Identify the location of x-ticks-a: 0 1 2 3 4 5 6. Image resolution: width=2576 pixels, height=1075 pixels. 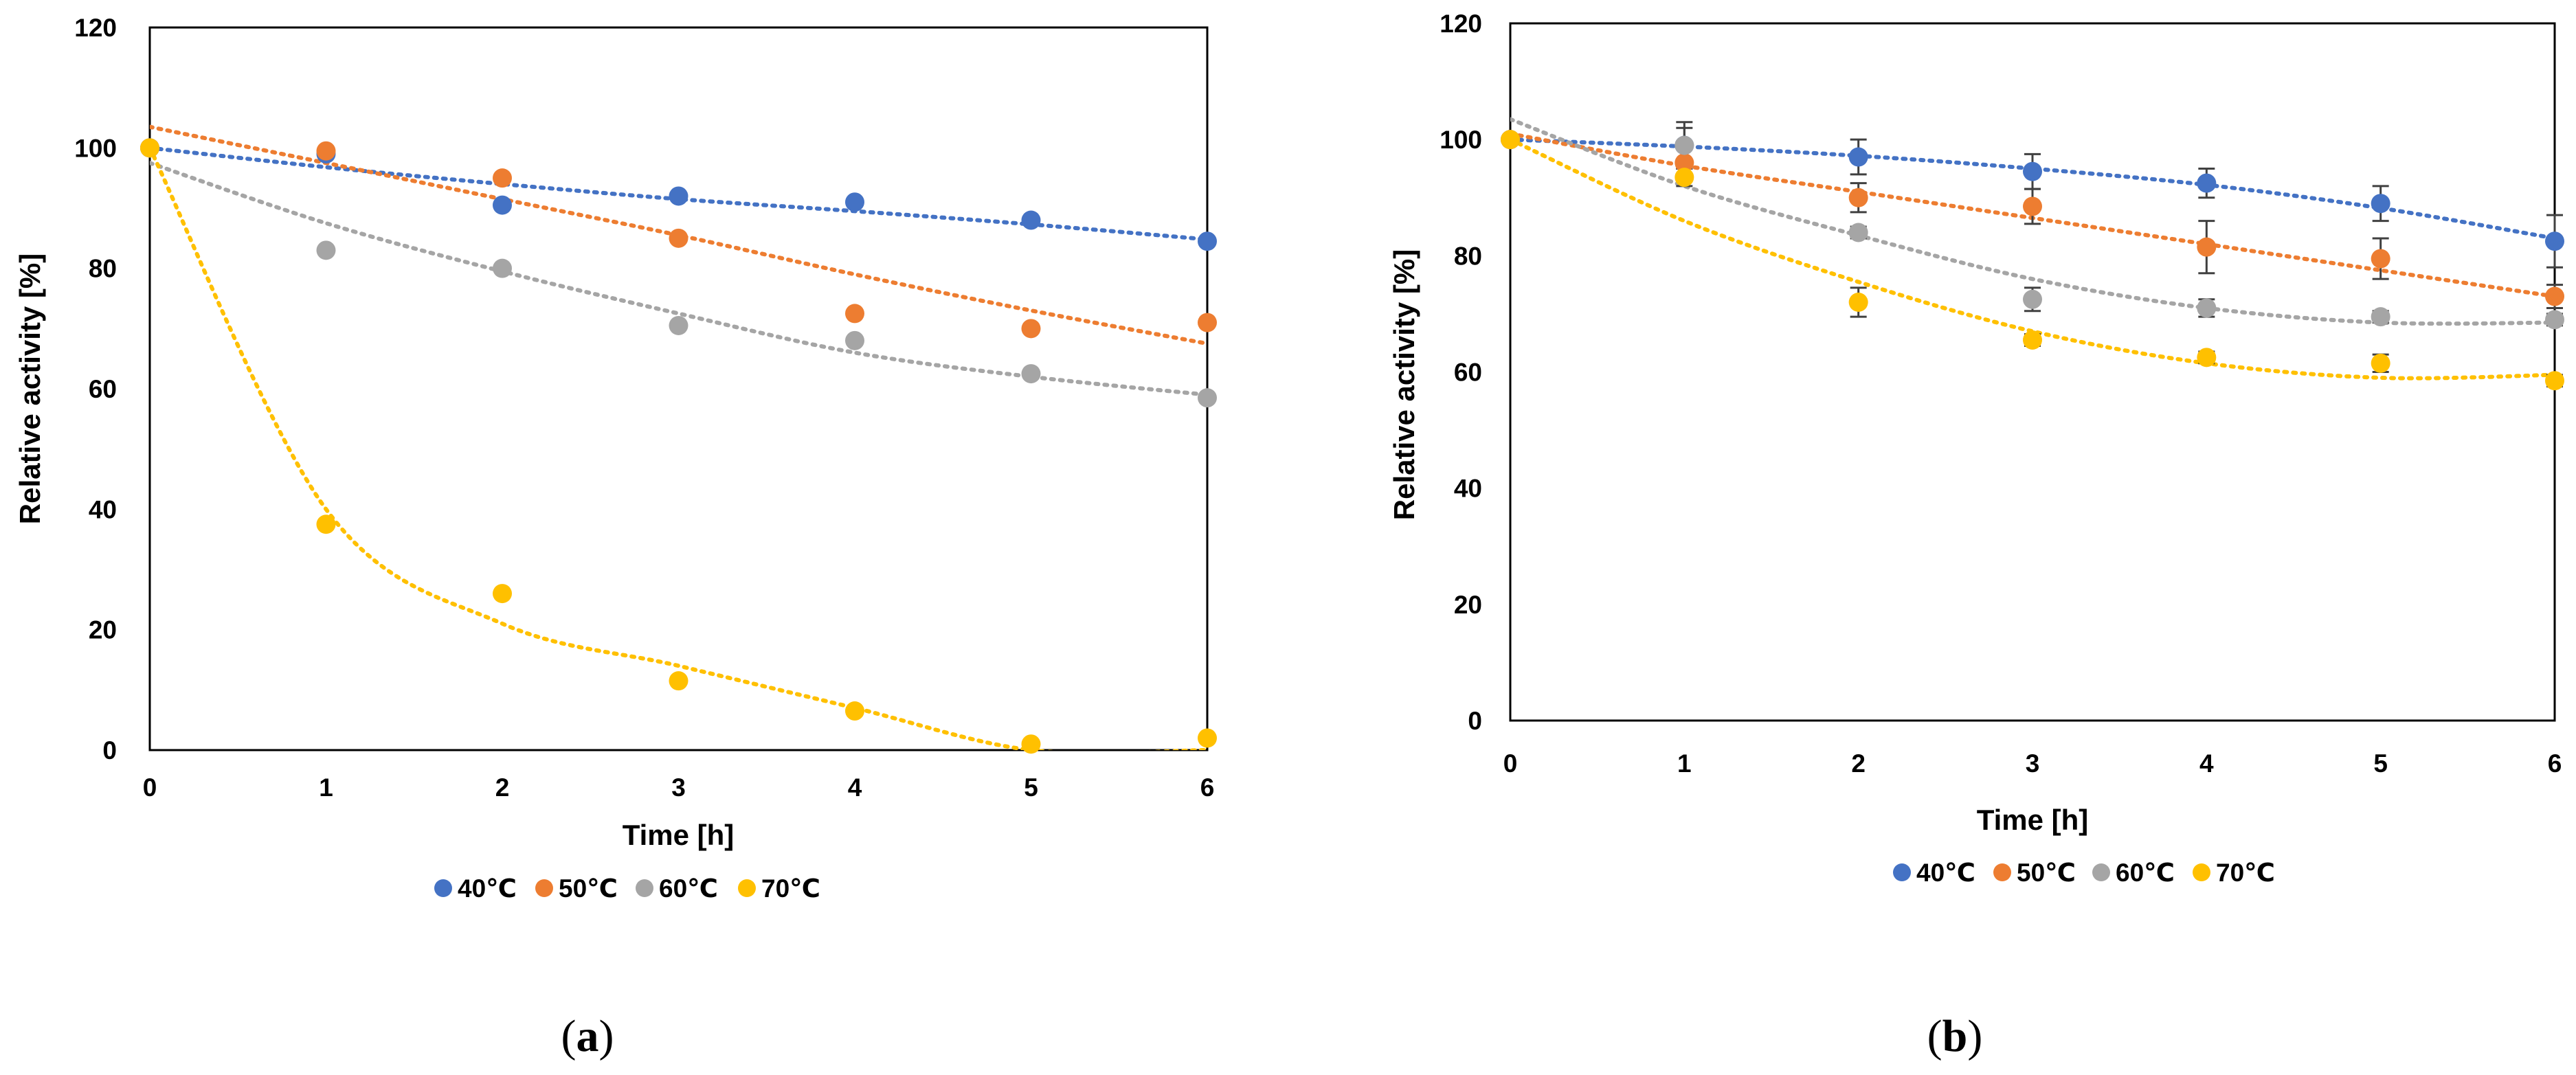
(679, 787).